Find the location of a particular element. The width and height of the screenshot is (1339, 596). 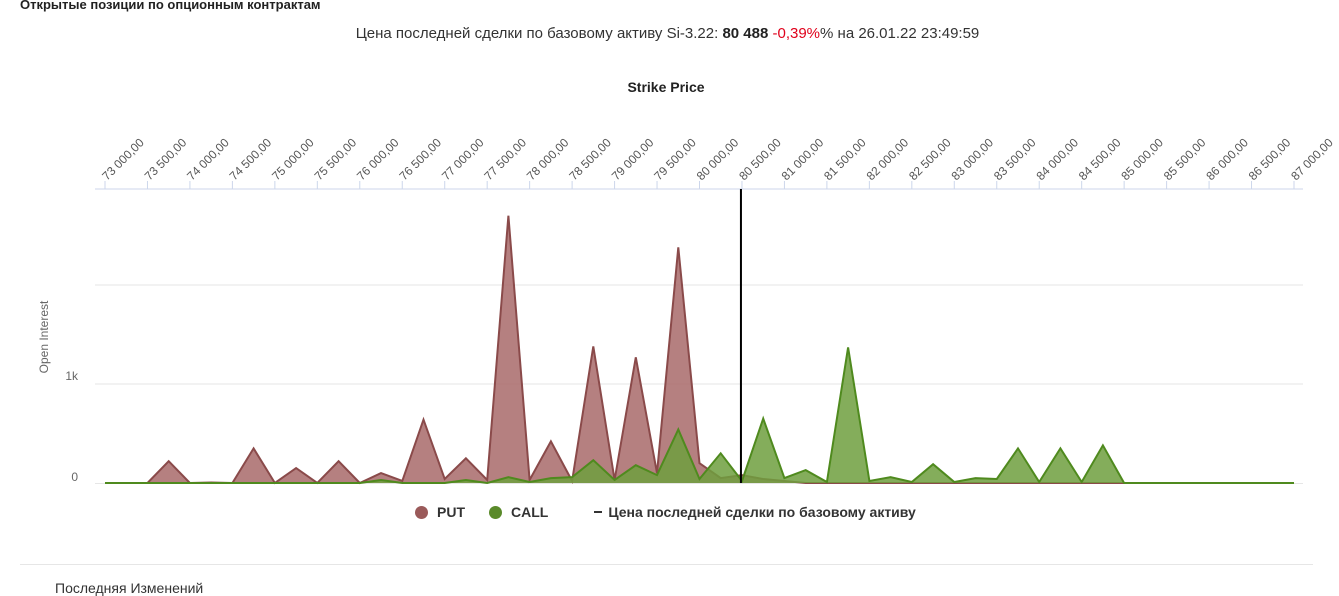

x-axis-title: Strike Price is located at coordinates (665, 87).